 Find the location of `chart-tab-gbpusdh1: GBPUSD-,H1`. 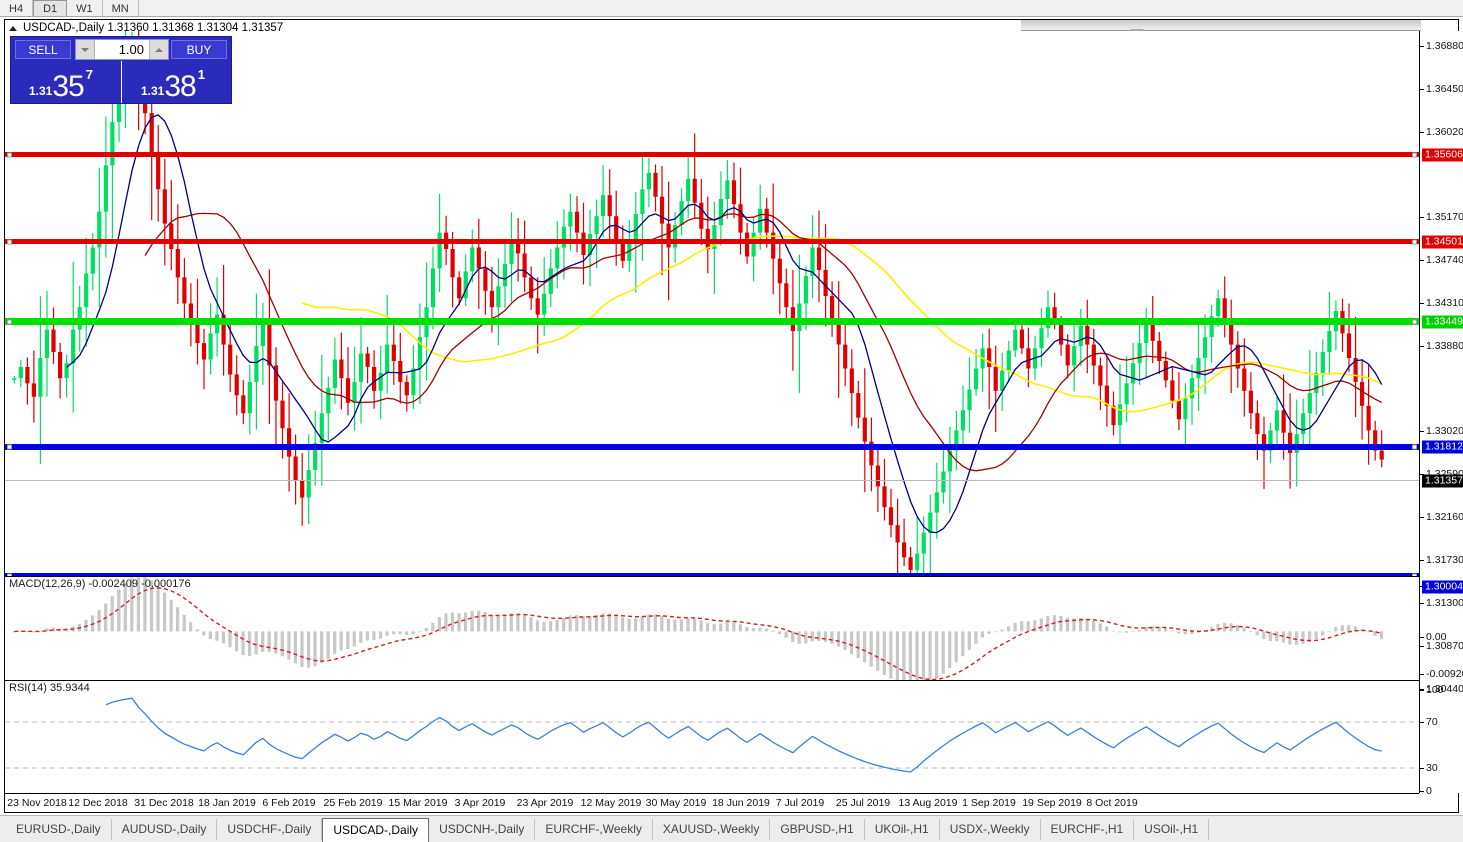

chart-tab-gbpusdh1: GBPUSD-,H1 is located at coordinates (817, 829).